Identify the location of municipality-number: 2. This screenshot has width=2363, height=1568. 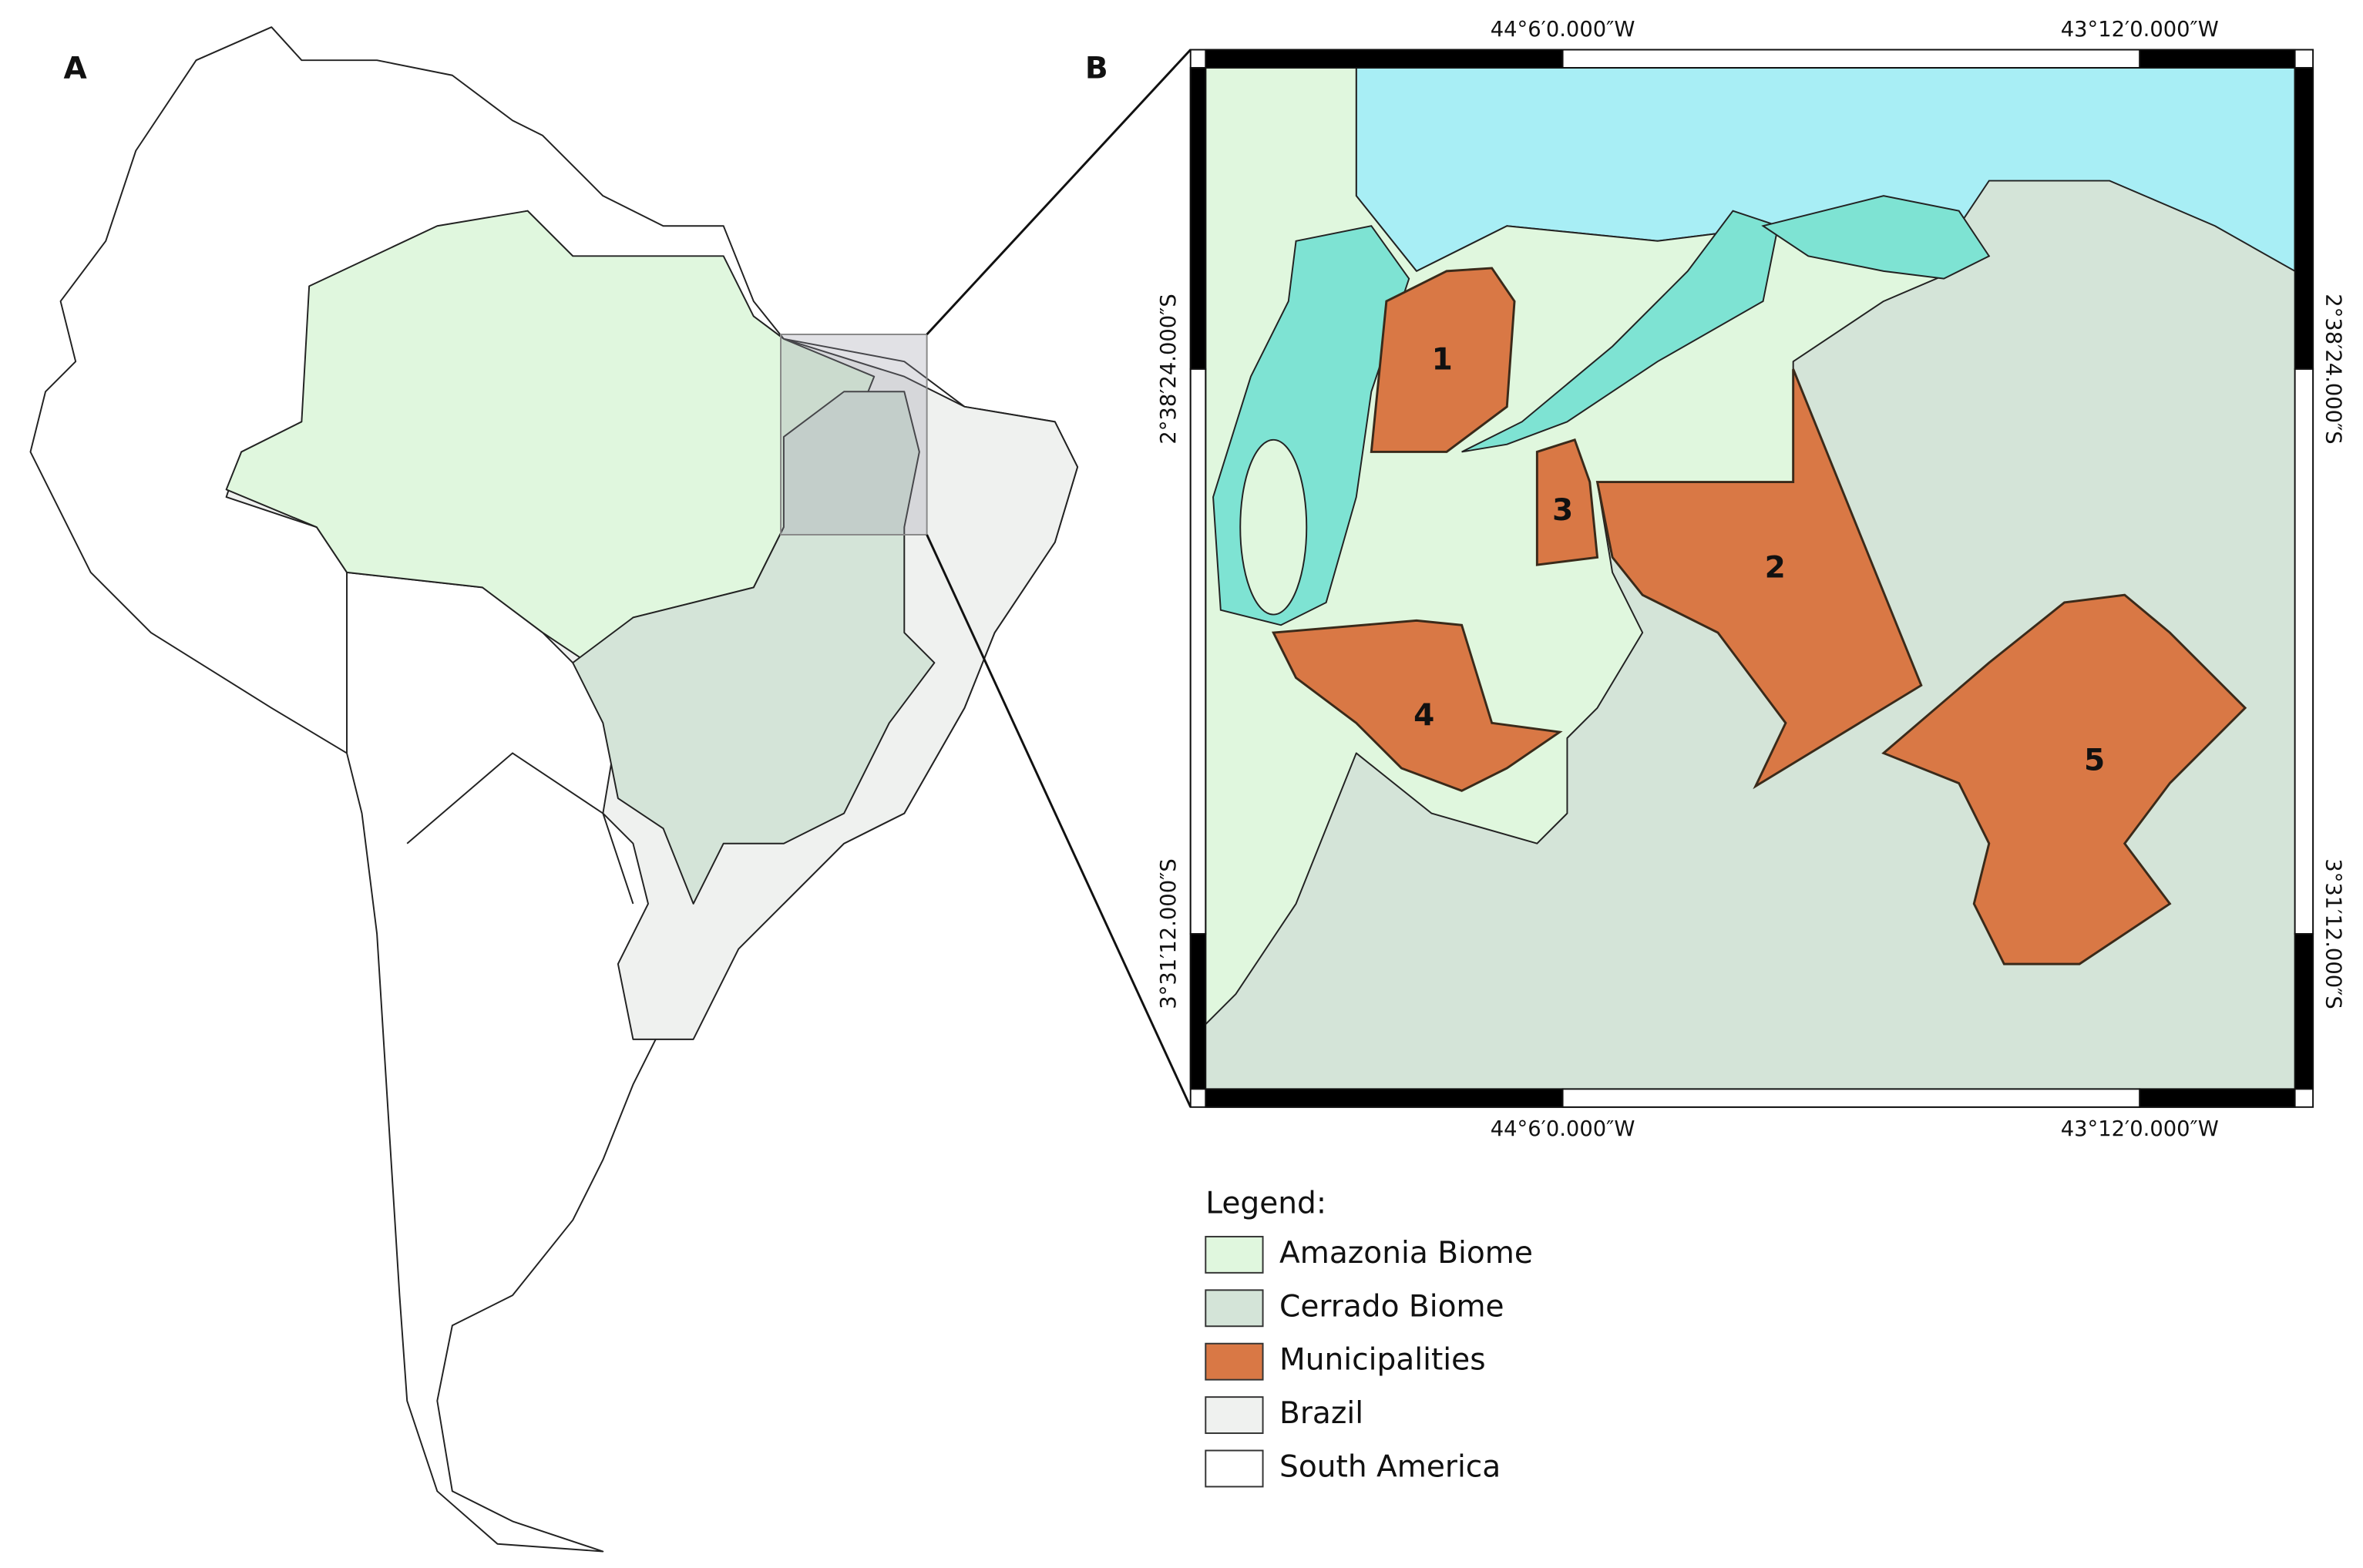
(1775, 567).